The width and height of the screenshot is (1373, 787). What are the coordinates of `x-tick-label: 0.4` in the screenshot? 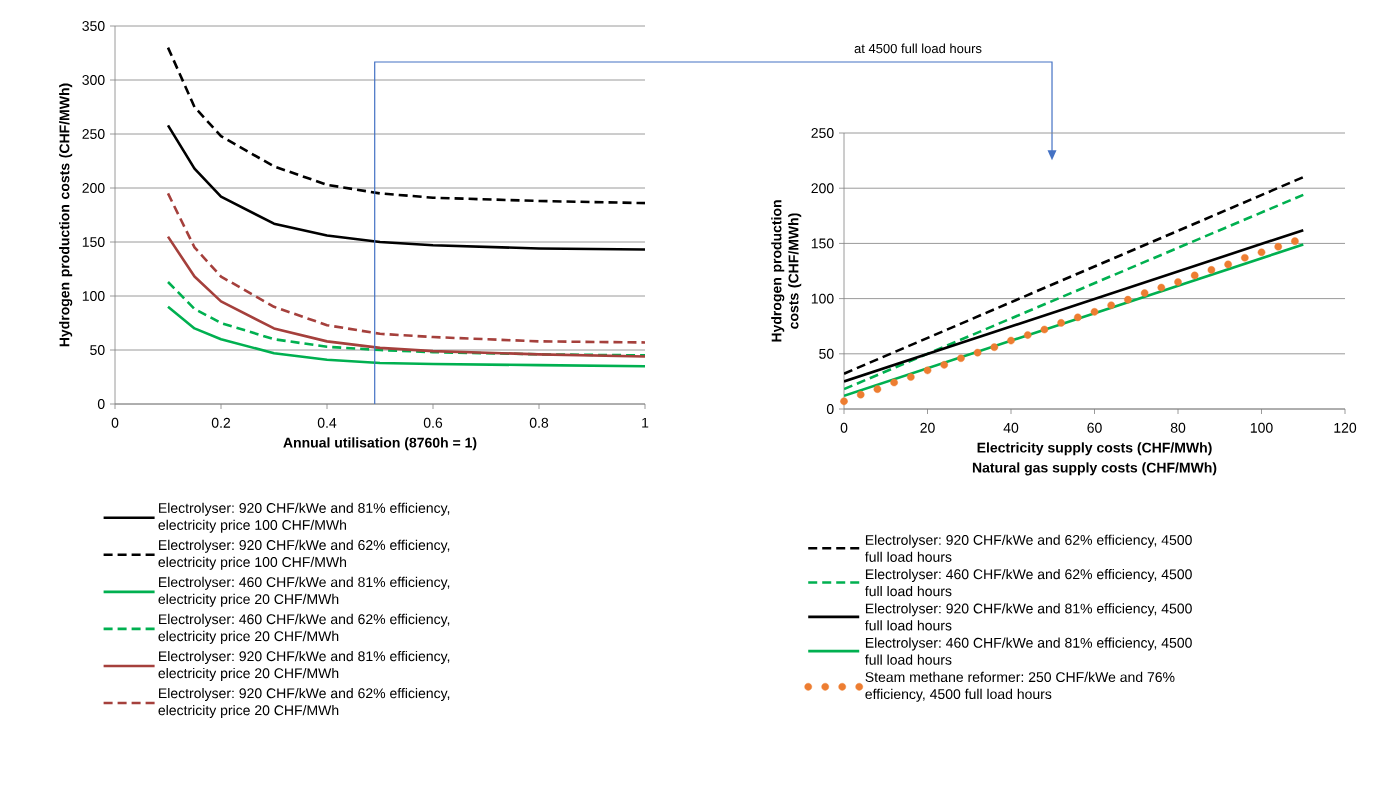 It's located at (327, 422).